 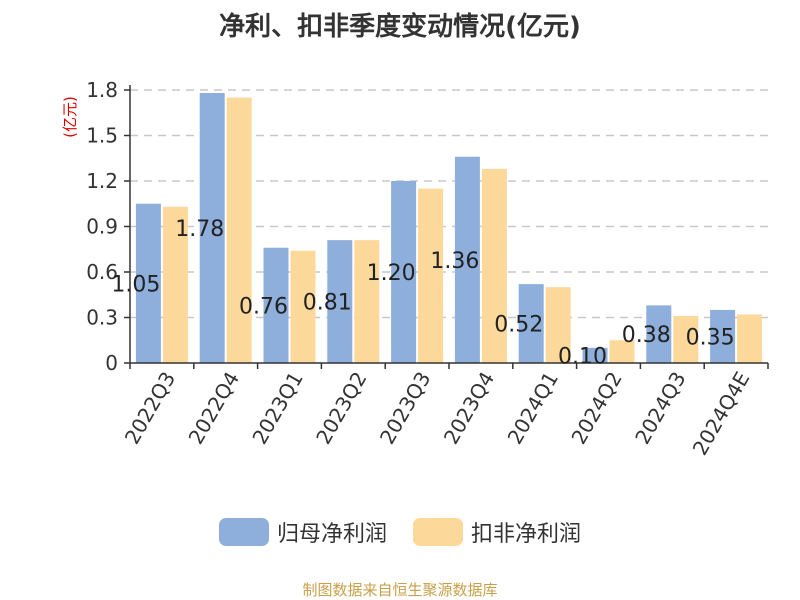 What do you see at coordinates (102, 318) in the screenshot?
I see `y-tick-label: 0.3` at bounding box center [102, 318].